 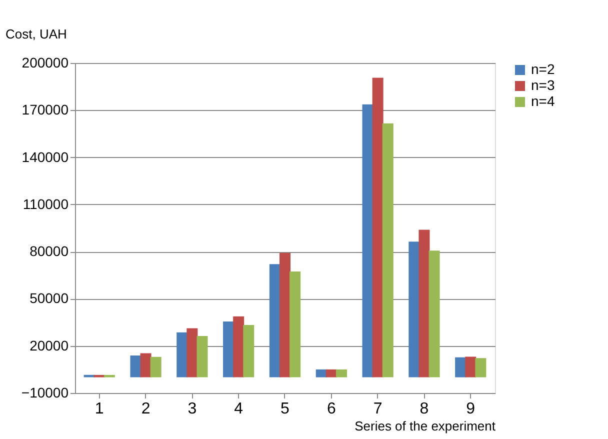 What do you see at coordinates (424, 409) in the screenshot?
I see `x-tick-label: 8` at bounding box center [424, 409].